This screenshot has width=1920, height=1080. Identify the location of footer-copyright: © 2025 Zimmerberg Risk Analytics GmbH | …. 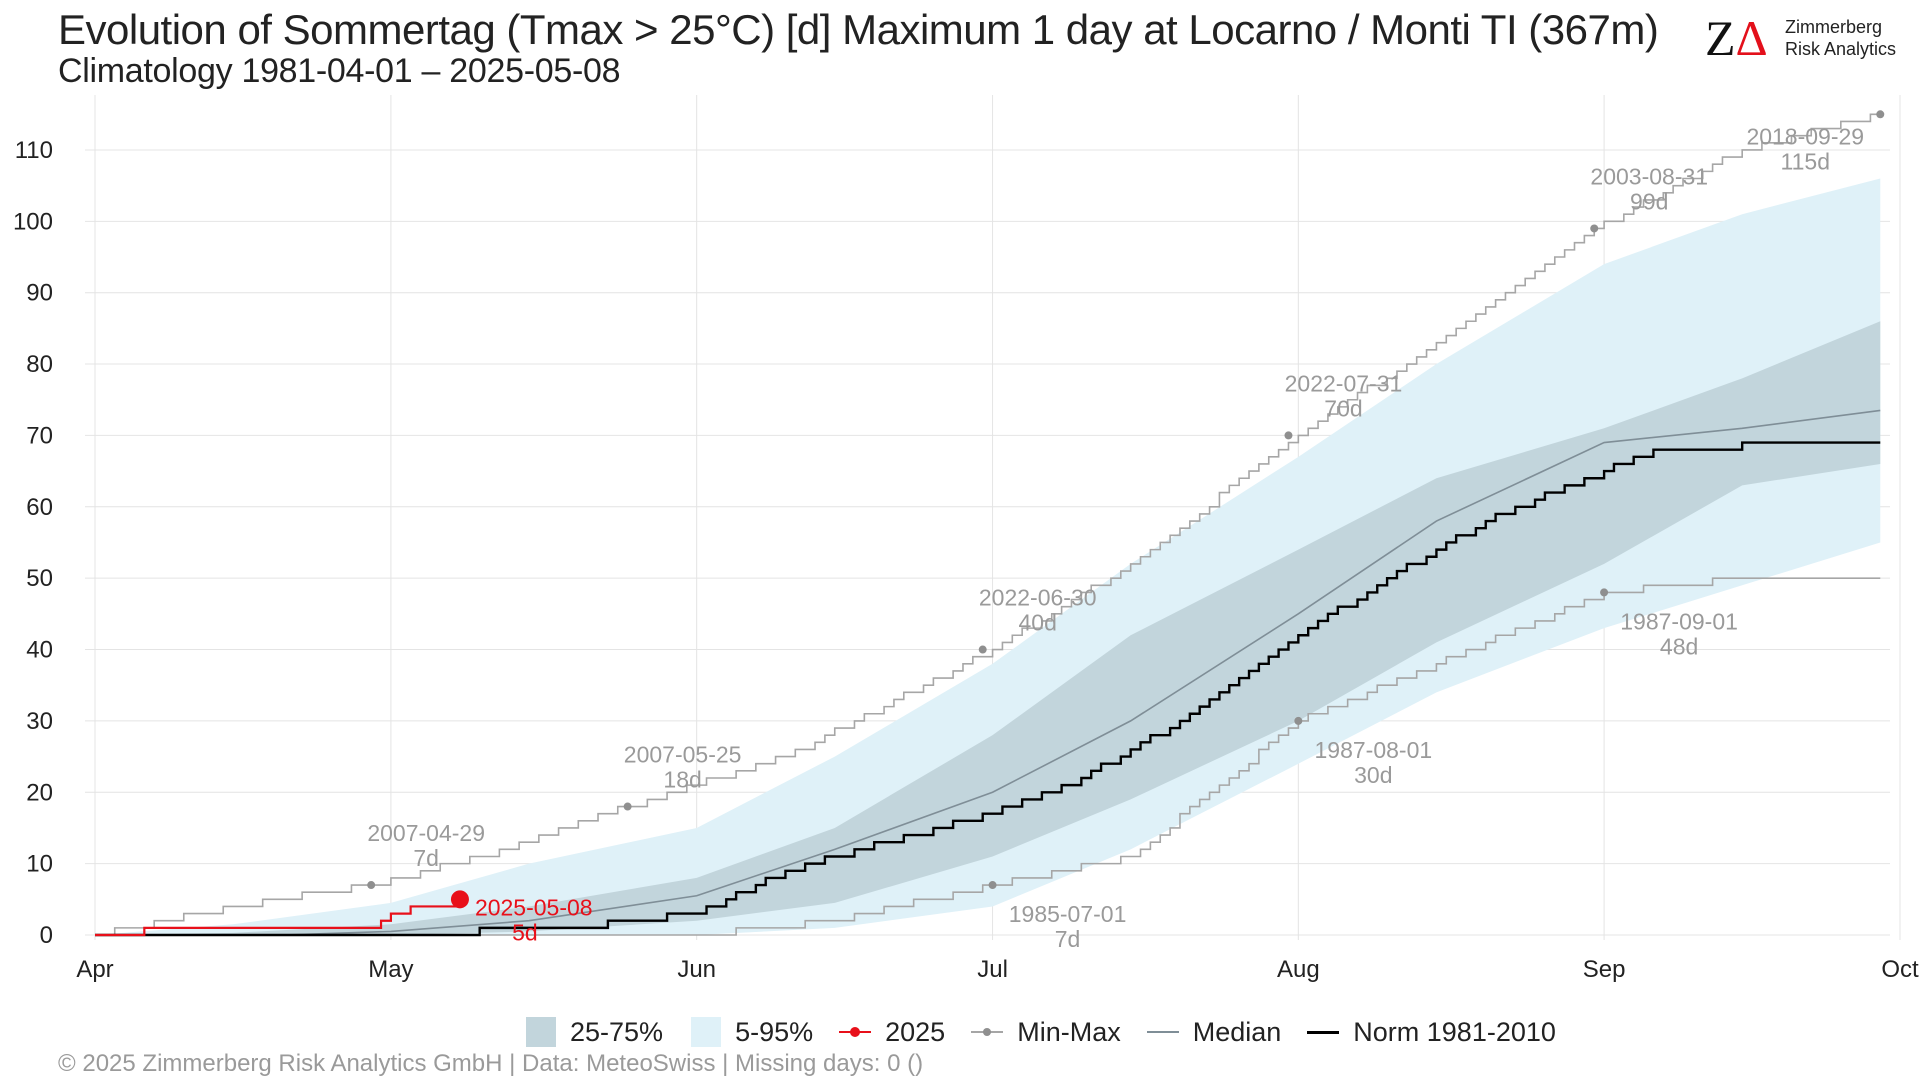
(491, 1063).